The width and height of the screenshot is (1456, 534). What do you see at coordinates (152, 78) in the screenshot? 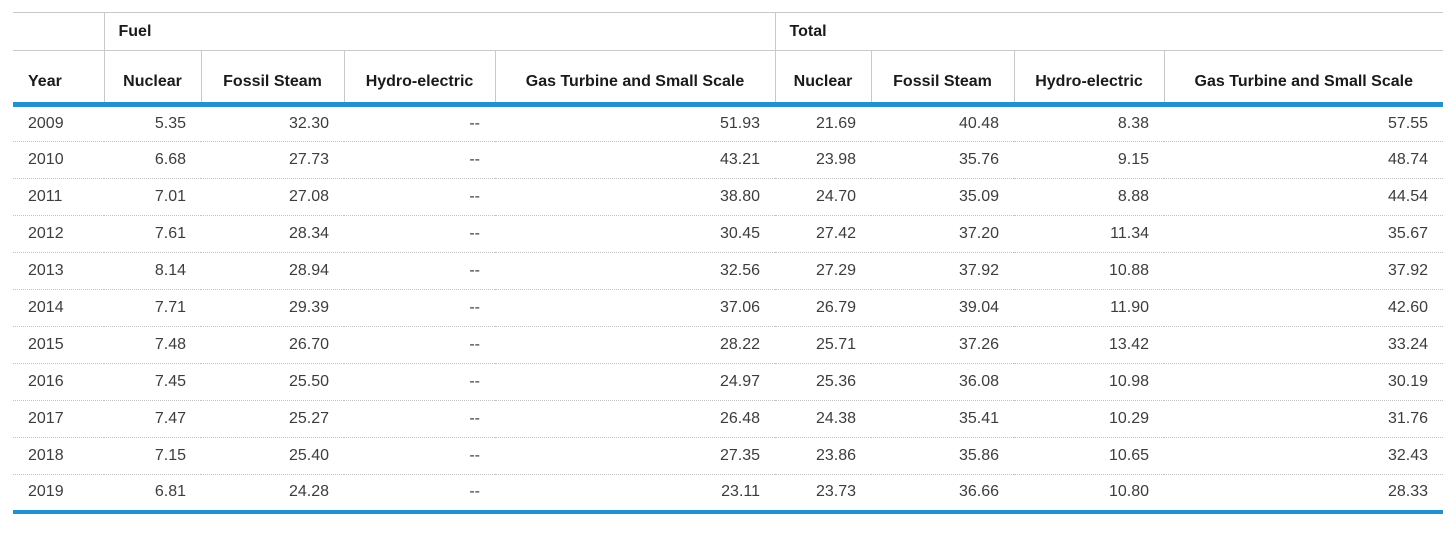
I see `column-header-fuel-nuclear: Nuclear` at bounding box center [152, 78].